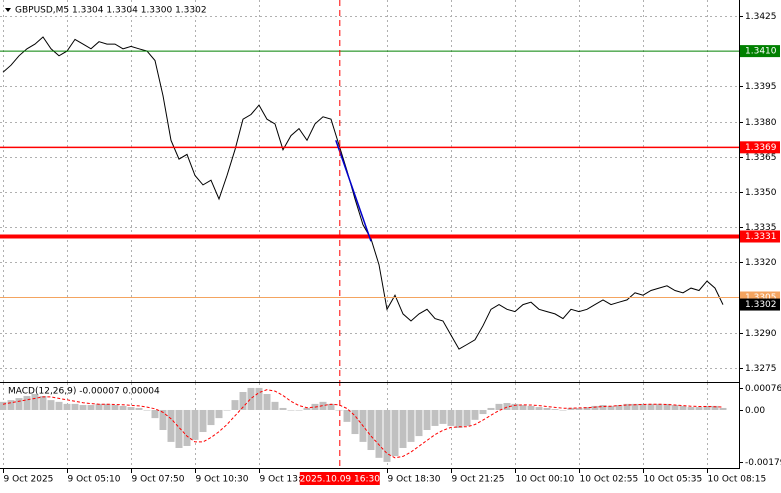  I want to click on crosshair-label-box, so click(339, 478).